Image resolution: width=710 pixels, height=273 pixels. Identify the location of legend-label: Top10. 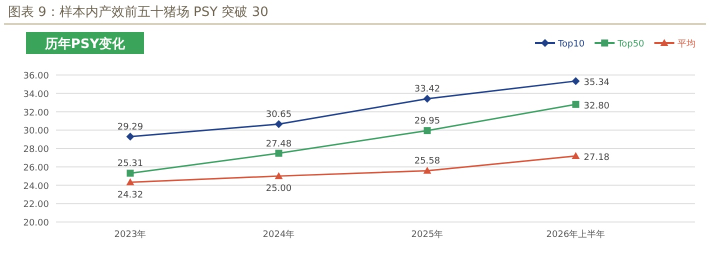
(571, 45).